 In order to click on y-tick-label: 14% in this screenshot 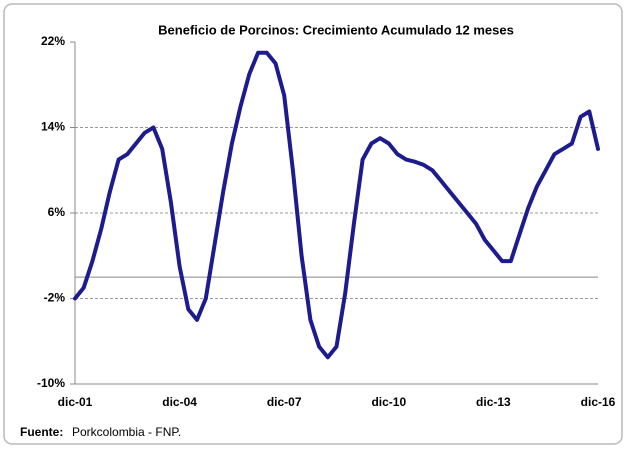, I will do `click(53, 127)`.